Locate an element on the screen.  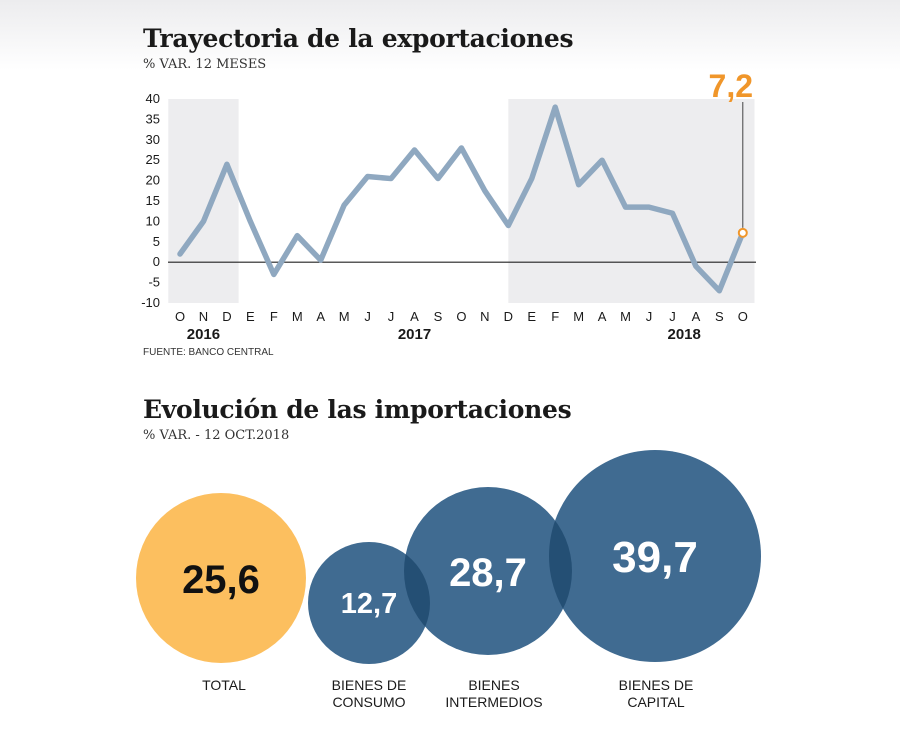
year-label: 2018 is located at coordinates (683, 334).